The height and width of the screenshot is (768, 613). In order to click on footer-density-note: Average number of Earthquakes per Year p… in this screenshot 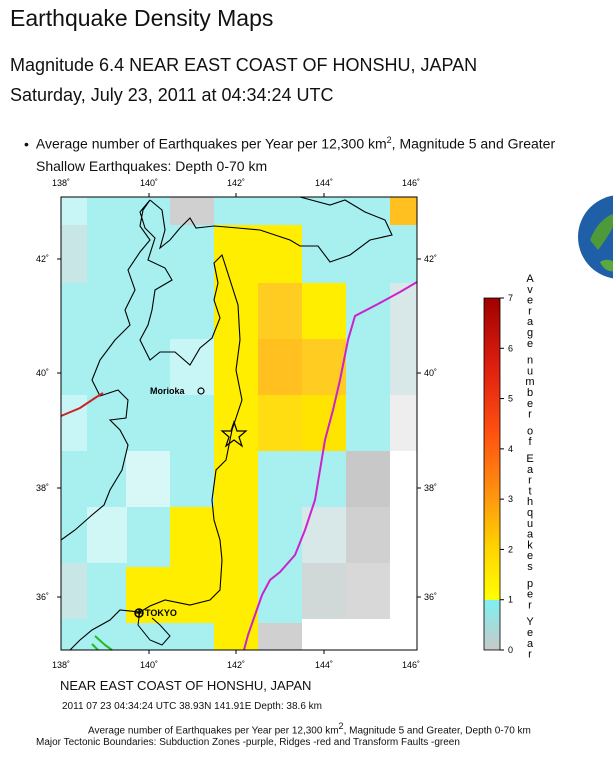, I will do `click(309, 728)`.